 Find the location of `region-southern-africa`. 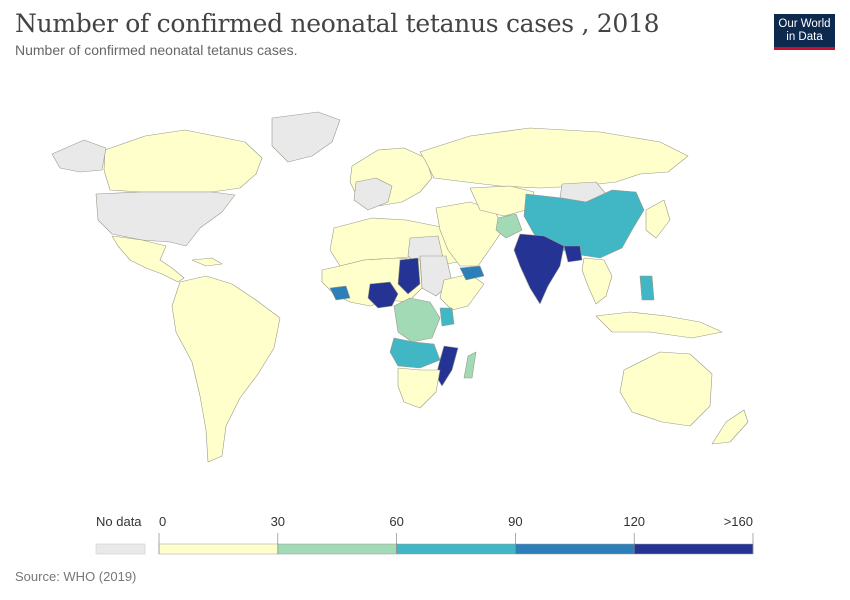

region-southern-africa is located at coordinates (419, 388).